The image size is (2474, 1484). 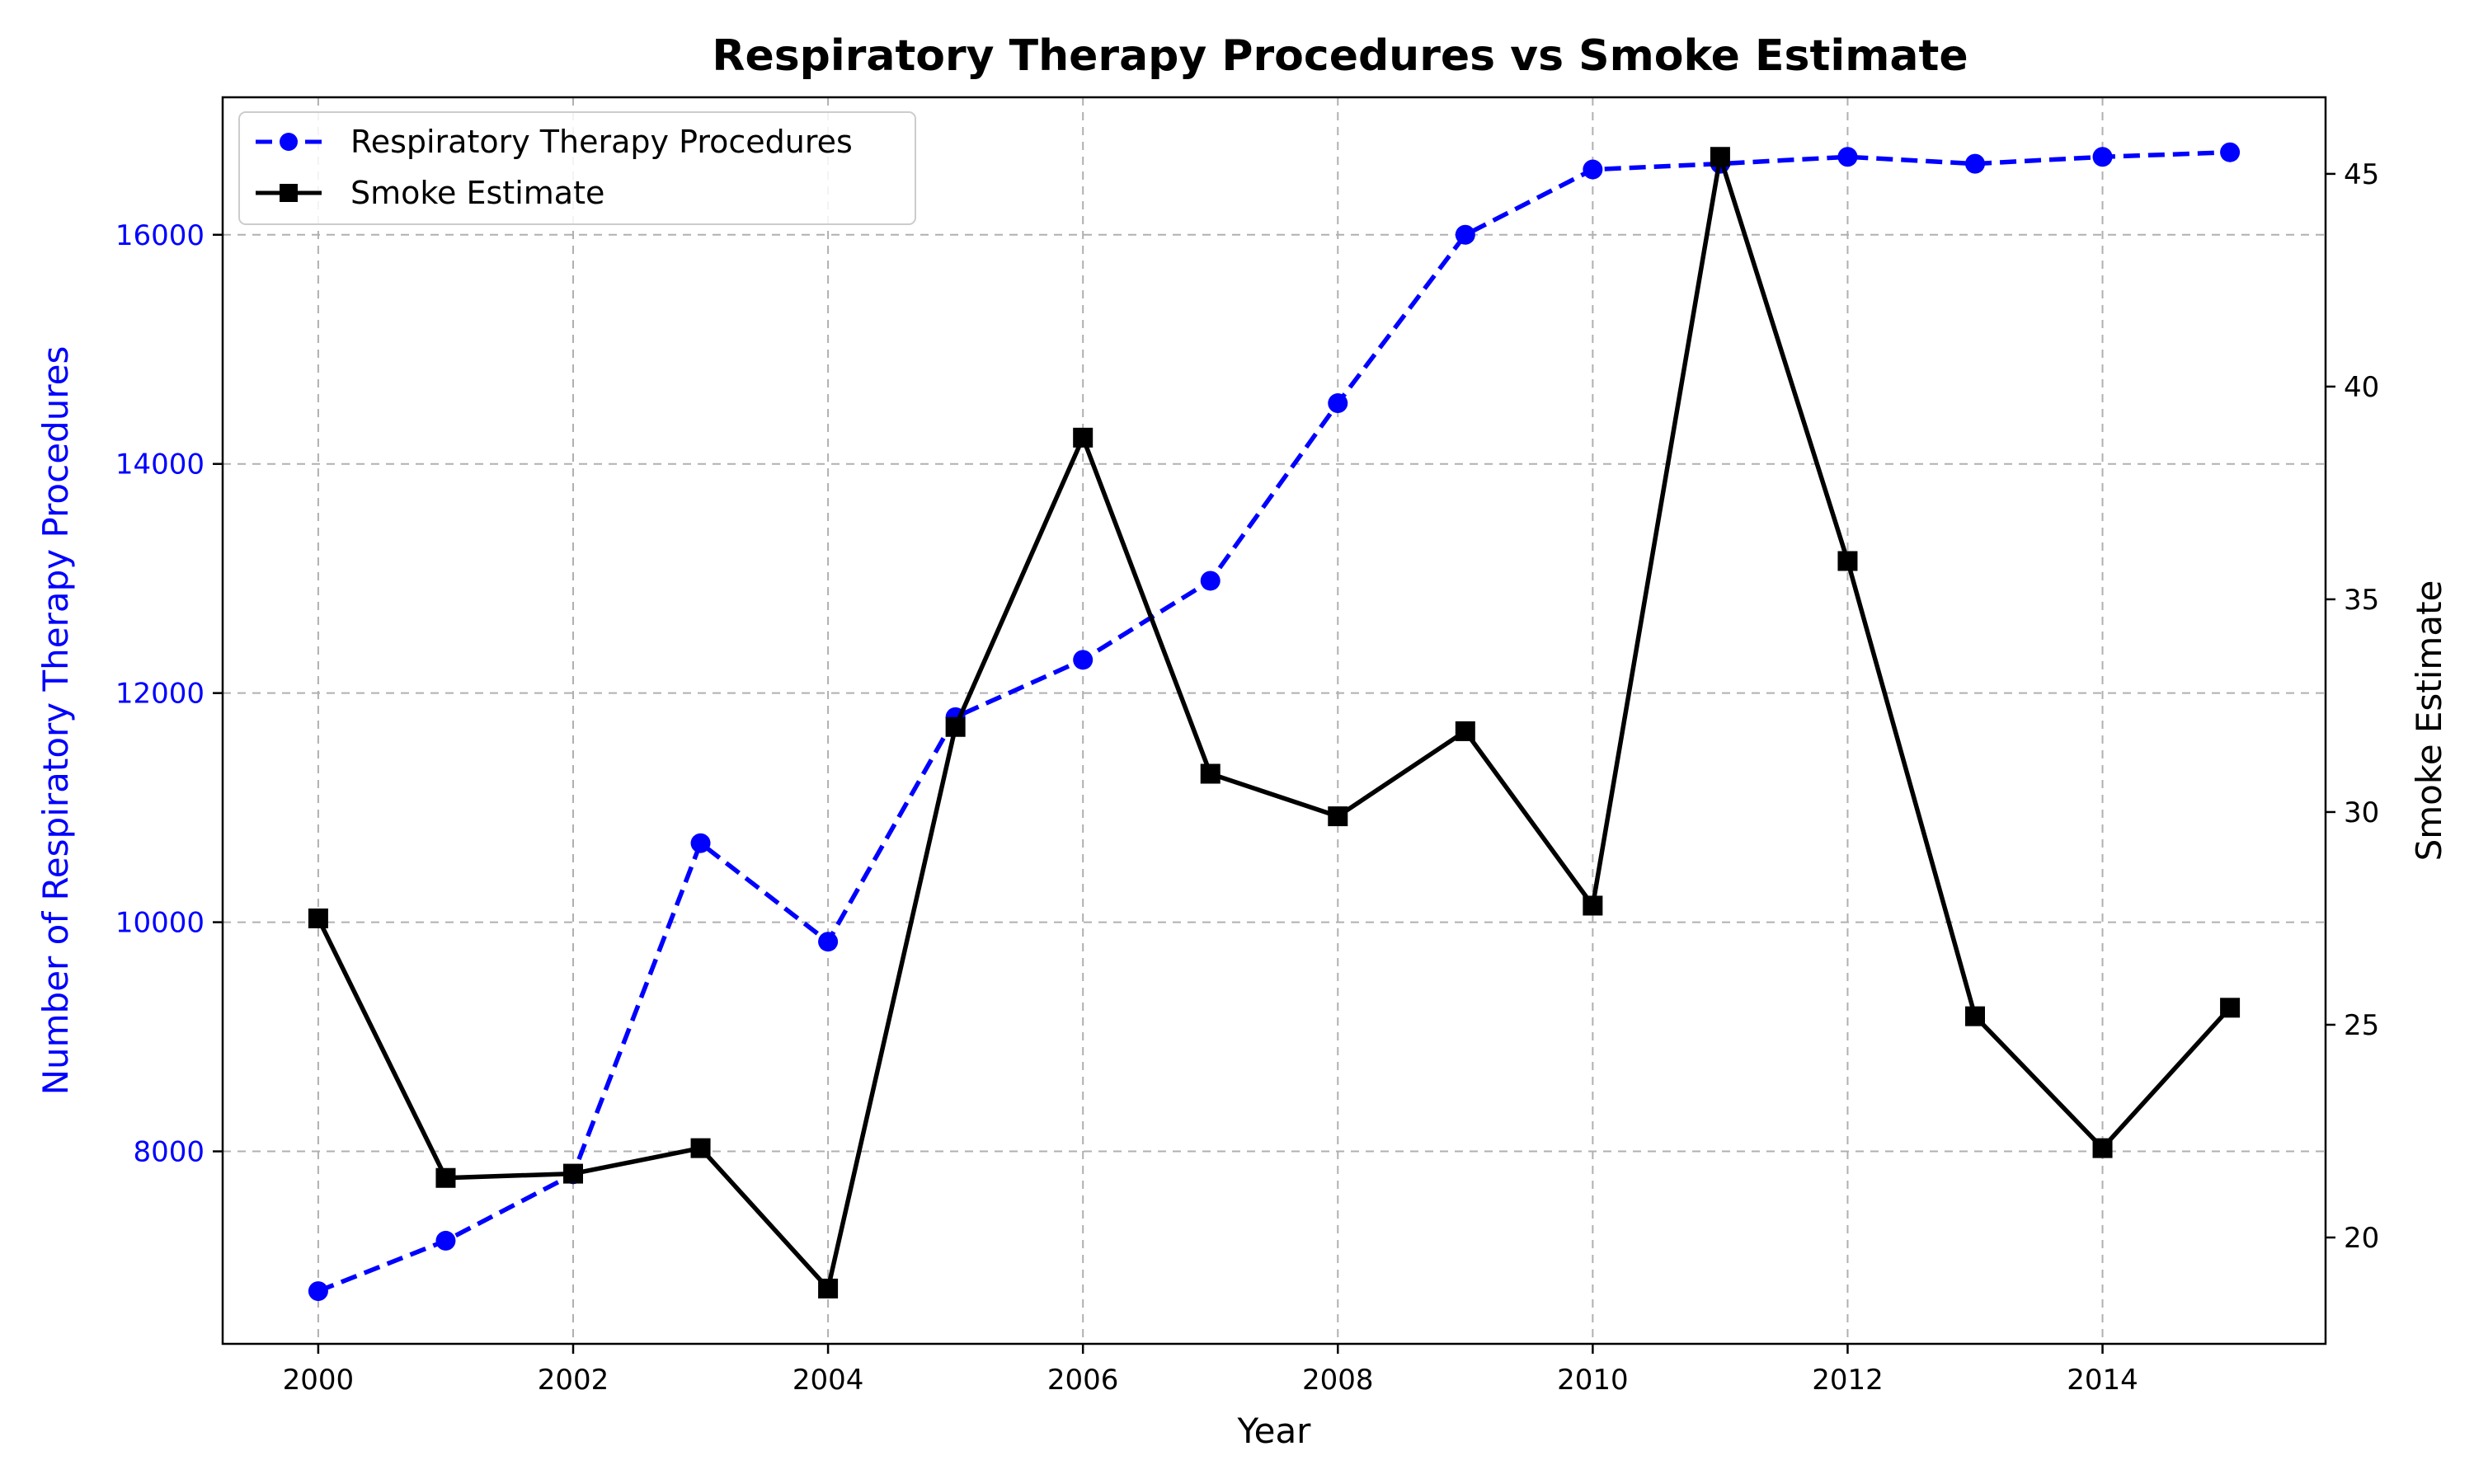 What do you see at coordinates (2361, 1238) in the screenshot?
I see `y-right-tick-label: 20` at bounding box center [2361, 1238].